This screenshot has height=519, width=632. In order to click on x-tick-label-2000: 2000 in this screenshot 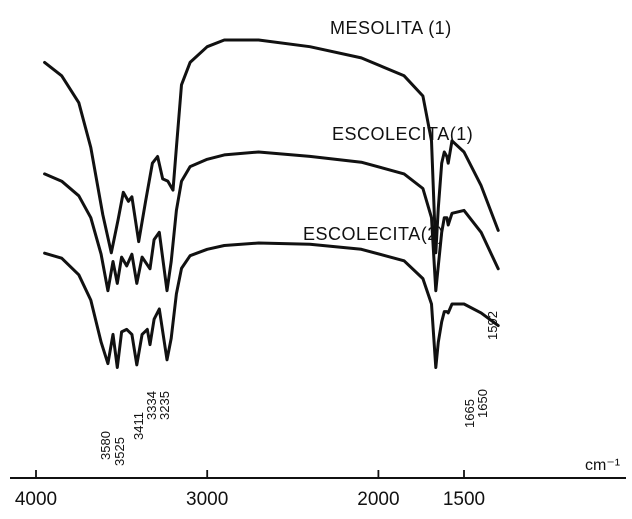, I will do `click(378, 499)`.